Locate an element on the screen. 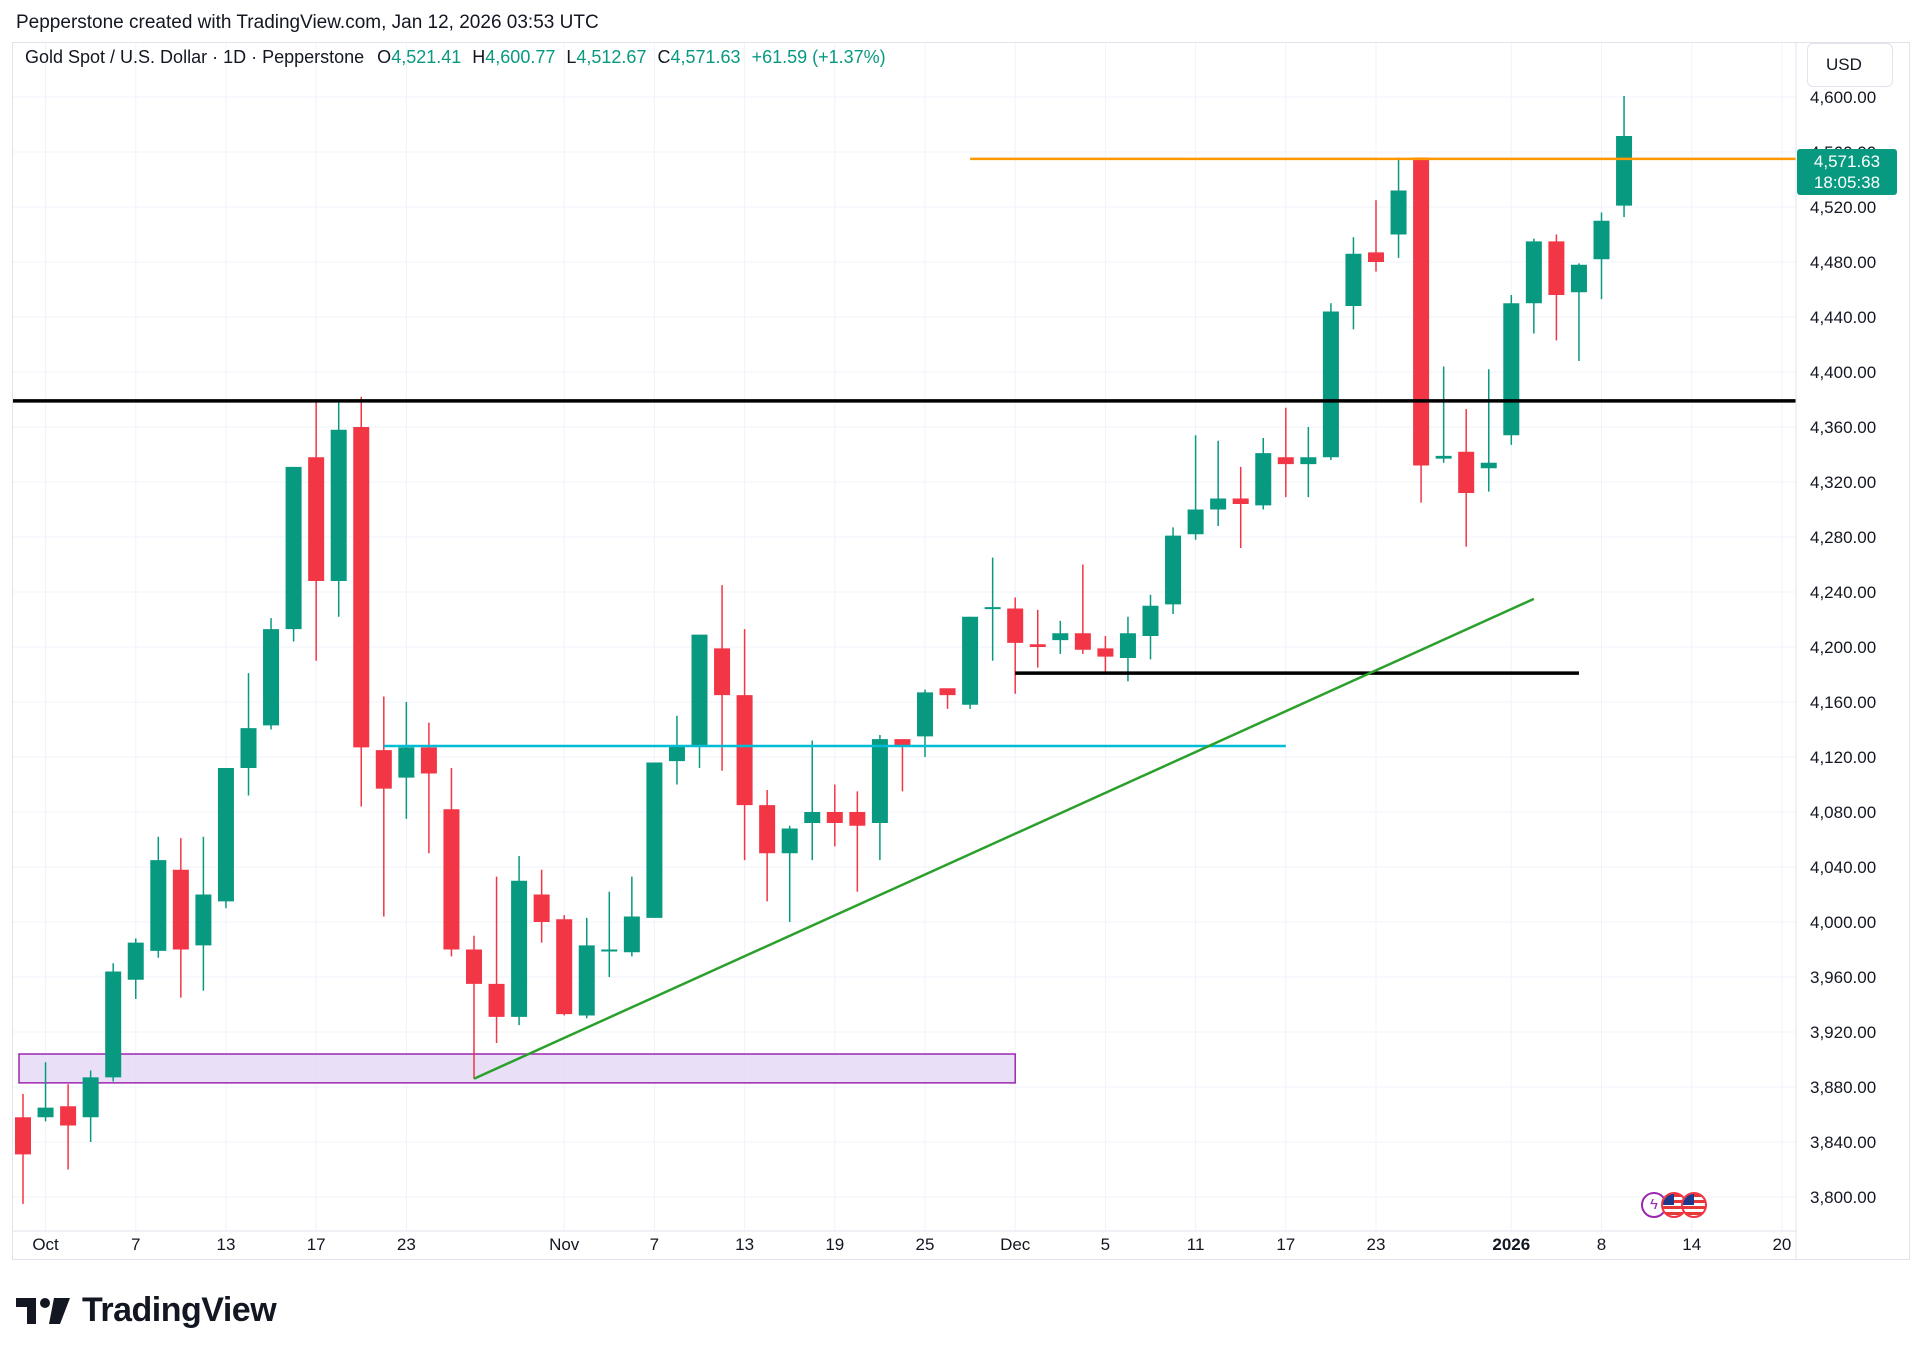 The image size is (1920, 1353). y-tick-label: 4,000.00 is located at coordinates (1843, 922).